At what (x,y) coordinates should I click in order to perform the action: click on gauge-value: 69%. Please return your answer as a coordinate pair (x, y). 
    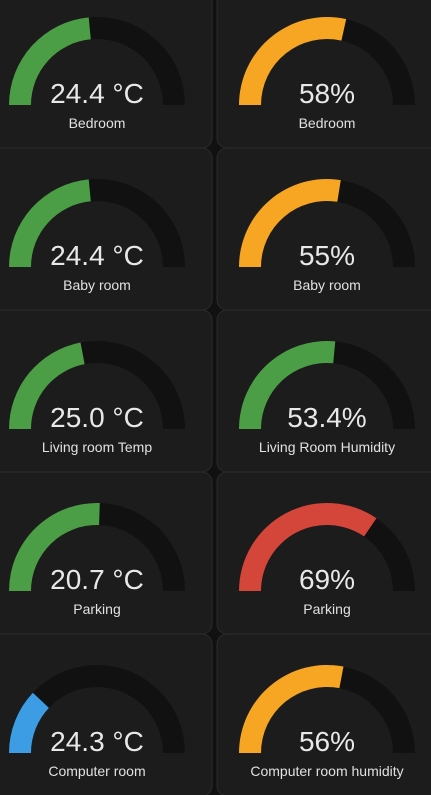
    Looking at the image, I should click on (327, 579).